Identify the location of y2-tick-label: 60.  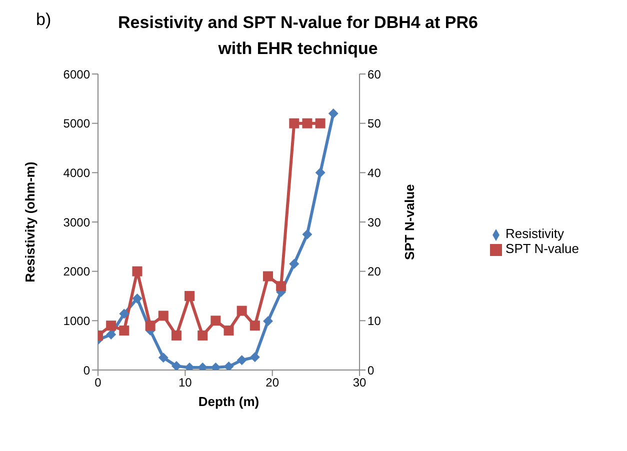
(375, 74).